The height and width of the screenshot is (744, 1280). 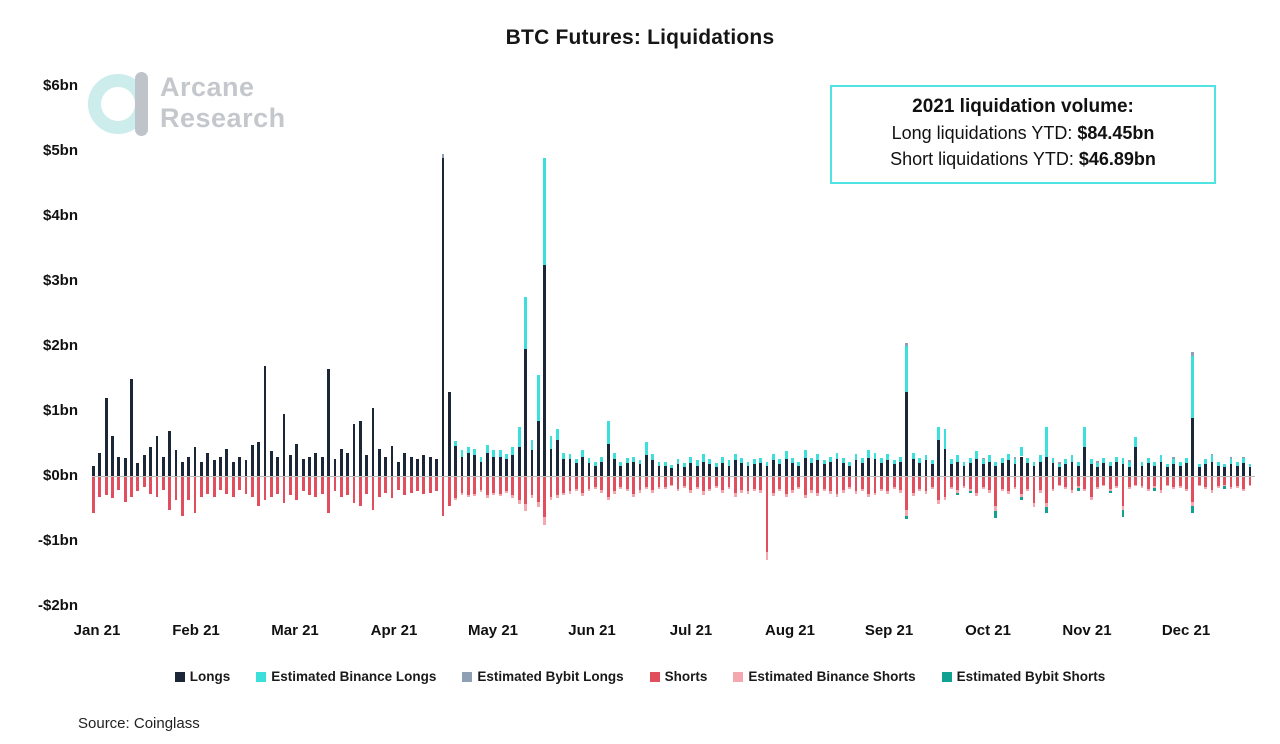 I want to click on x-tick-label: Jul 21, so click(x=691, y=630).